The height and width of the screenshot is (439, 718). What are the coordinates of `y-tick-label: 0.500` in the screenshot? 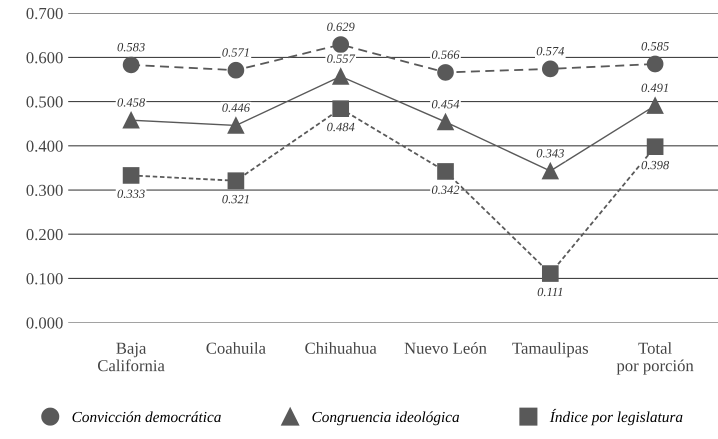 It's located at (44, 102).